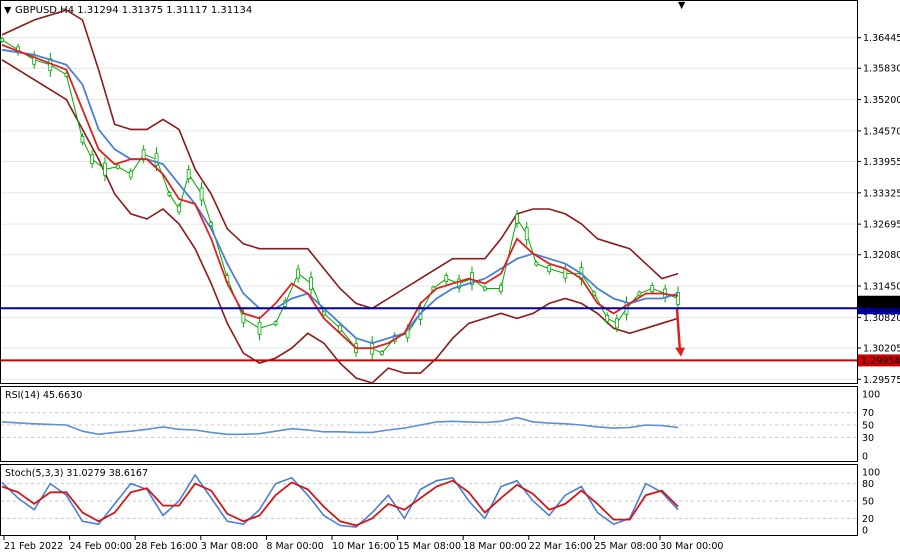 Image resolution: width=900 pixels, height=556 pixels. I want to click on stoch-tick-label: 50, so click(868, 502).